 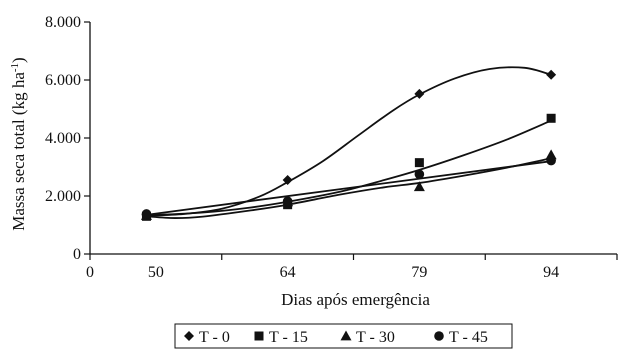 What do you see at coordinates (551, 272) in the screenshot?
I see `x-tick-label: 94` at bounding box center [551, 272].